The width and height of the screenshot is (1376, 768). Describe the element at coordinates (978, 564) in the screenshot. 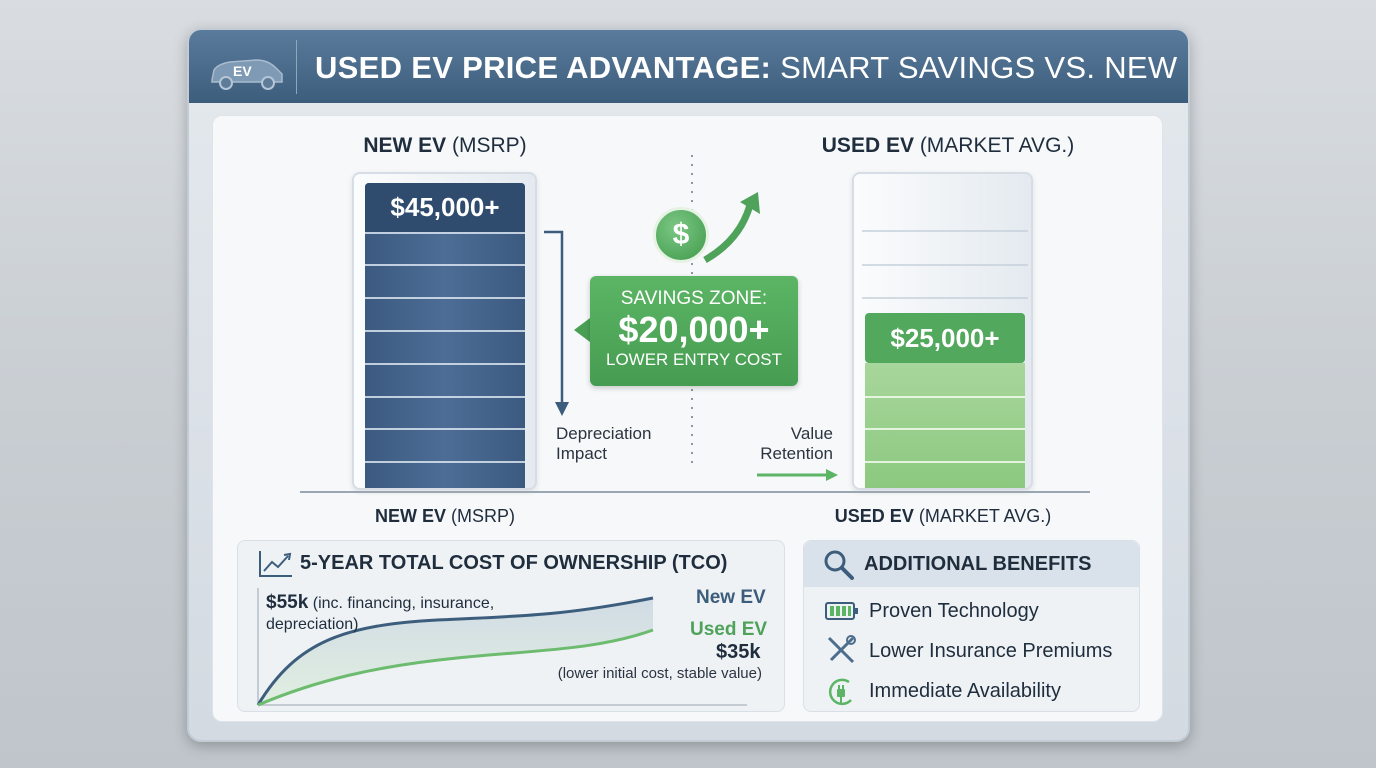

I see `benefits-title: ADDITIONAL BENEFITS` at that location.